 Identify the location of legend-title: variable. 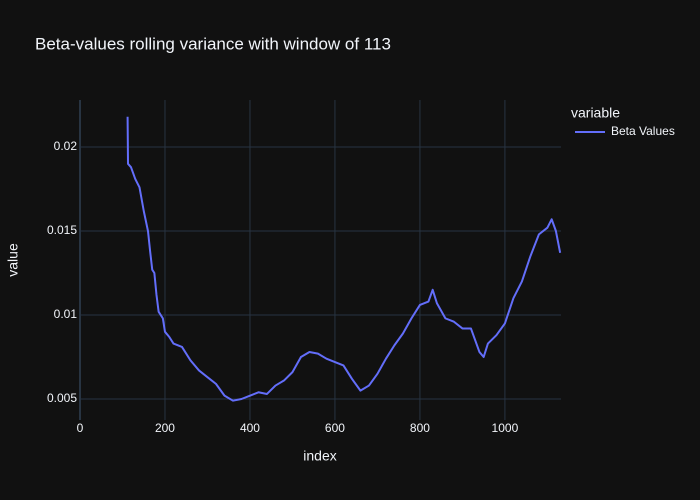
(595, 113).